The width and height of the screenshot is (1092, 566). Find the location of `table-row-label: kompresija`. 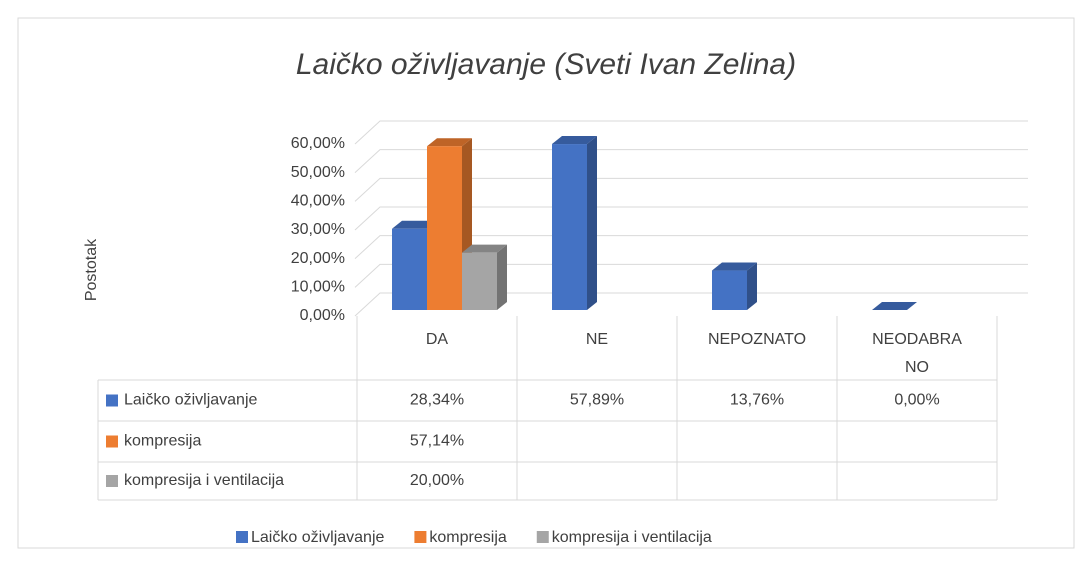

table-row-label: kompresija is located at coordinates (162, 441).